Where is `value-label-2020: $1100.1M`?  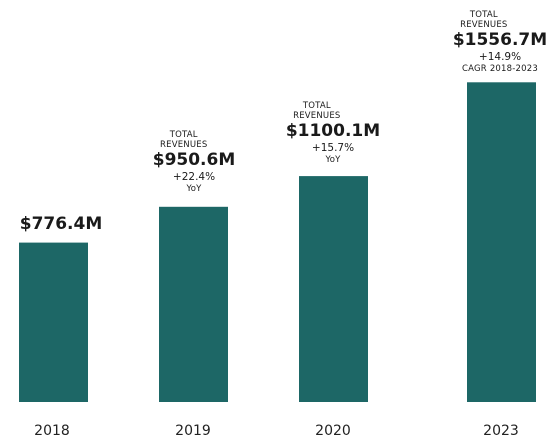
value-label-2020: $1100.1M is located at coordinates (333, 131).